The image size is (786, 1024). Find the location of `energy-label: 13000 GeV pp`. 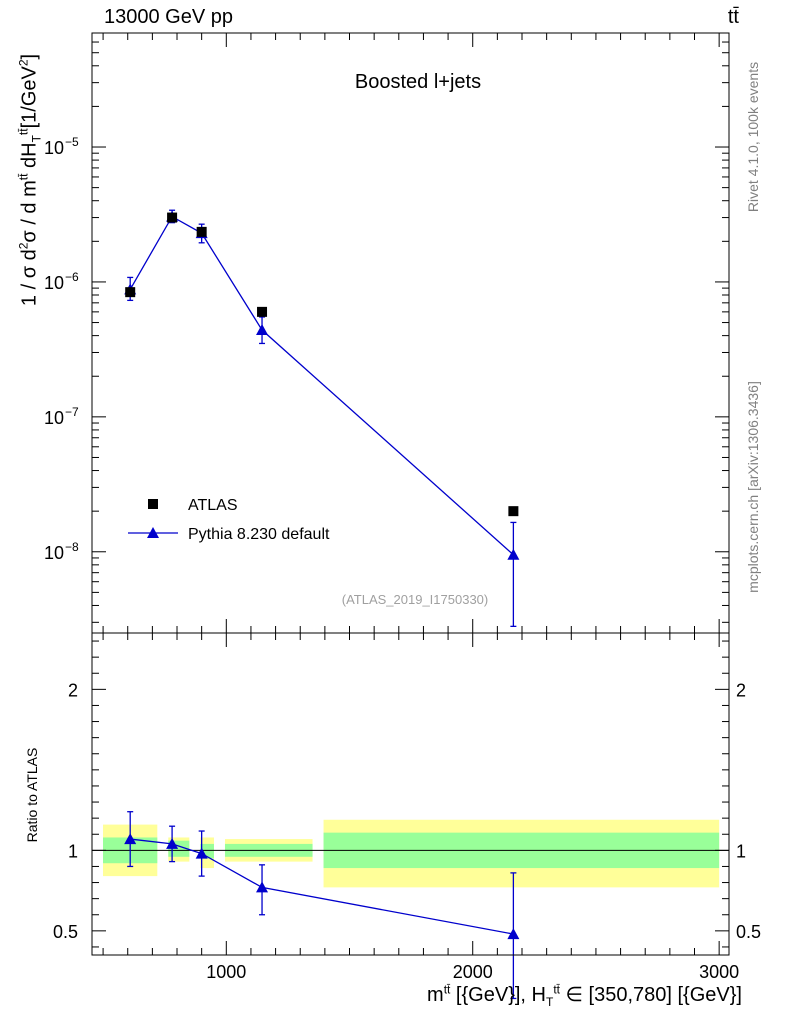

energy-label: 13000 GeV pp is located at coordinates (168, 17).